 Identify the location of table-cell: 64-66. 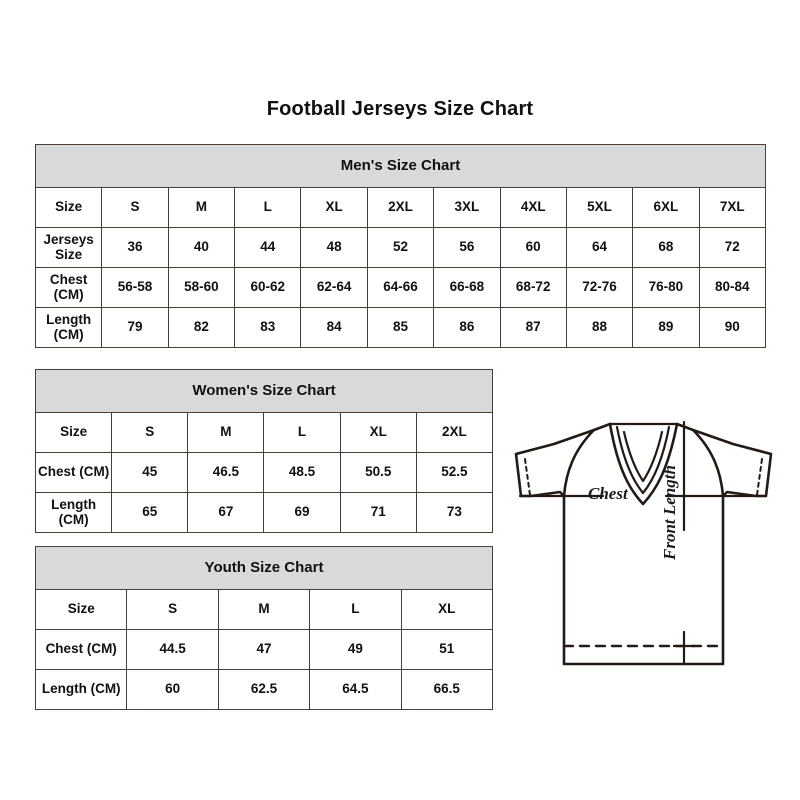
(400, 287).